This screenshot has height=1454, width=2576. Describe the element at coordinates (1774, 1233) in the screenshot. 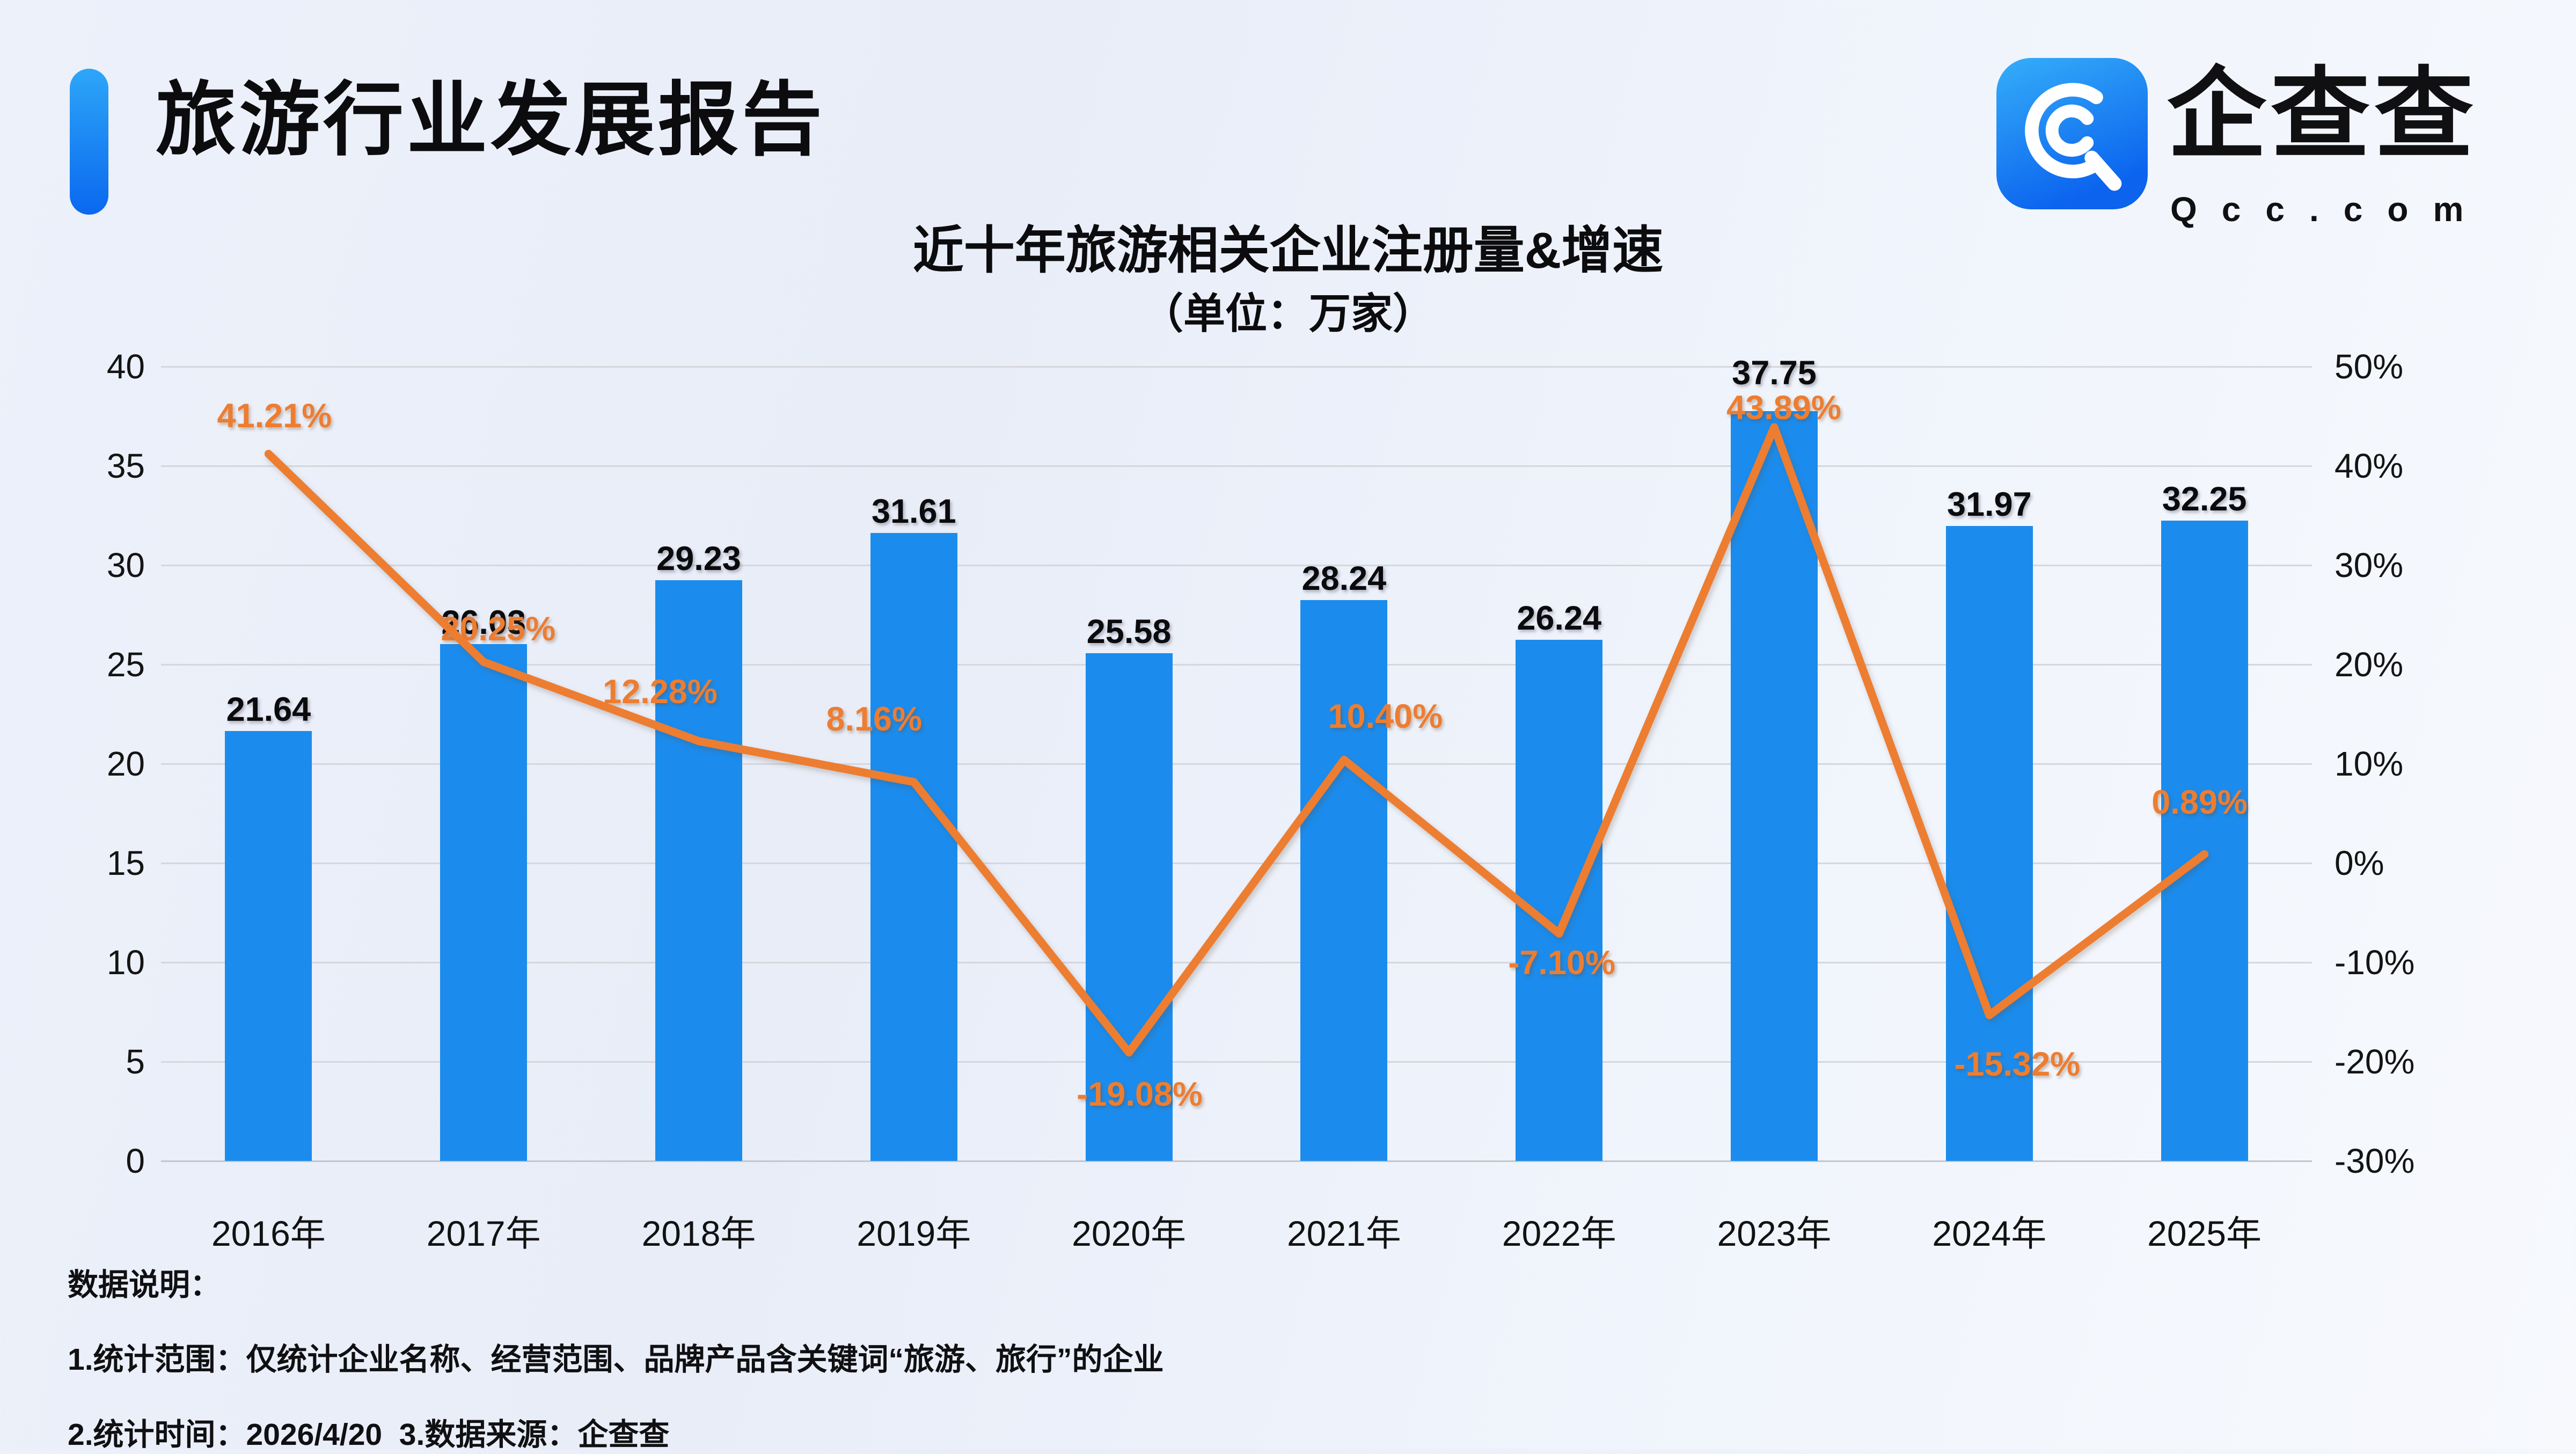

I see `x-axis-label: 2023年` at that location.